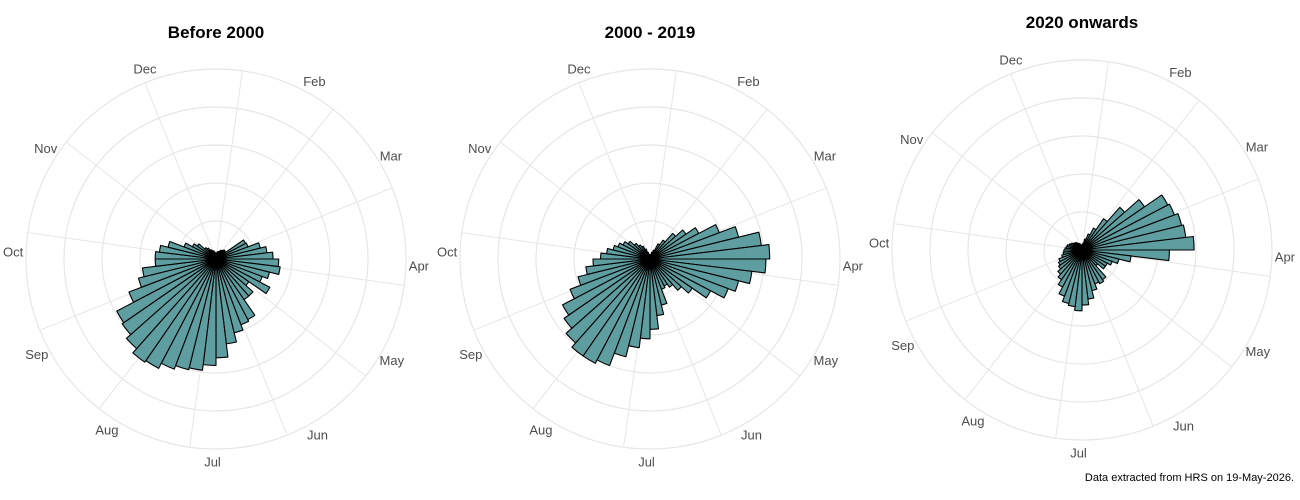  I want to click on data-source-caption: Data extracted from HRS on 19-May-2026., so click(1189, 478).